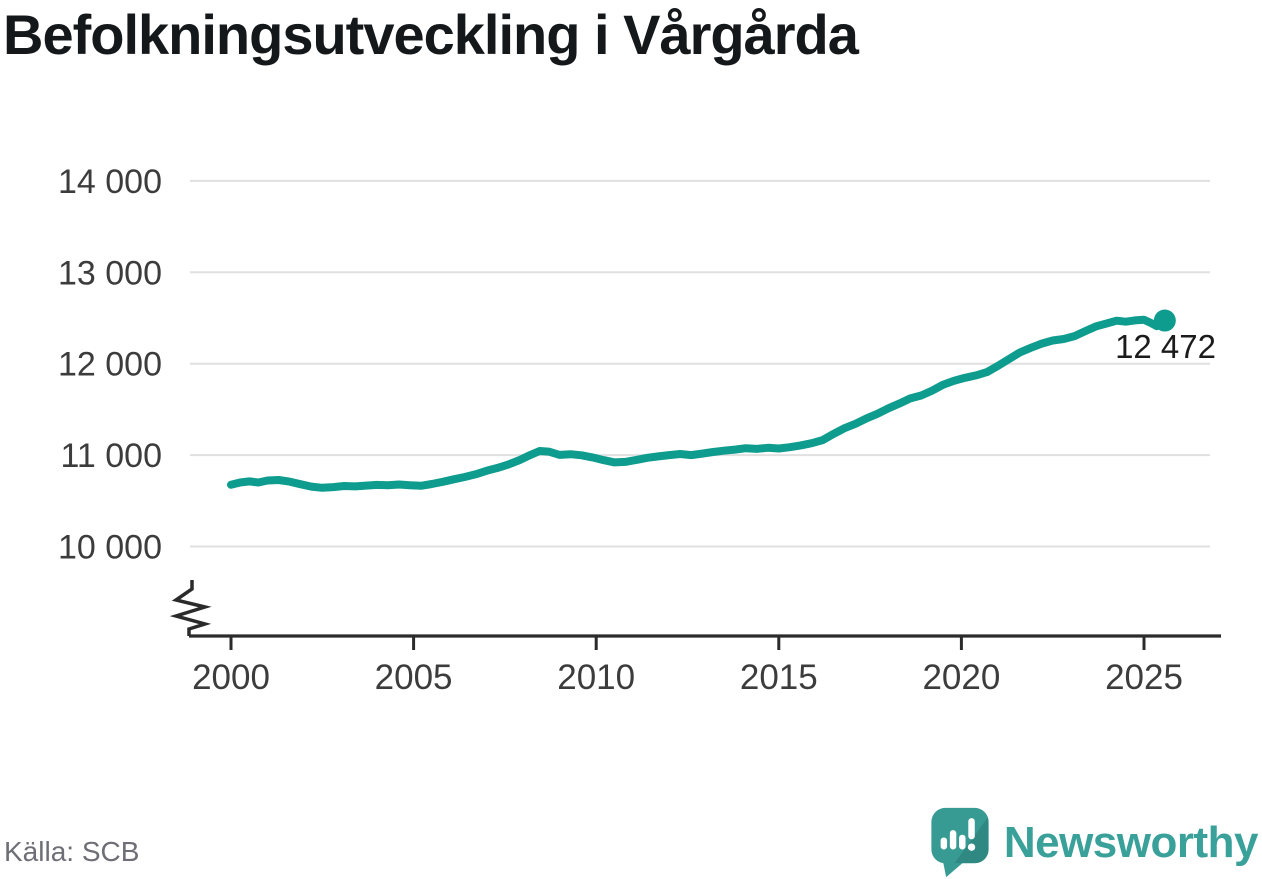  What do you see at coordinates (414, 677) in the screenshot?
I see `x-tick-label: 2005` at bounding box center [414, 677].